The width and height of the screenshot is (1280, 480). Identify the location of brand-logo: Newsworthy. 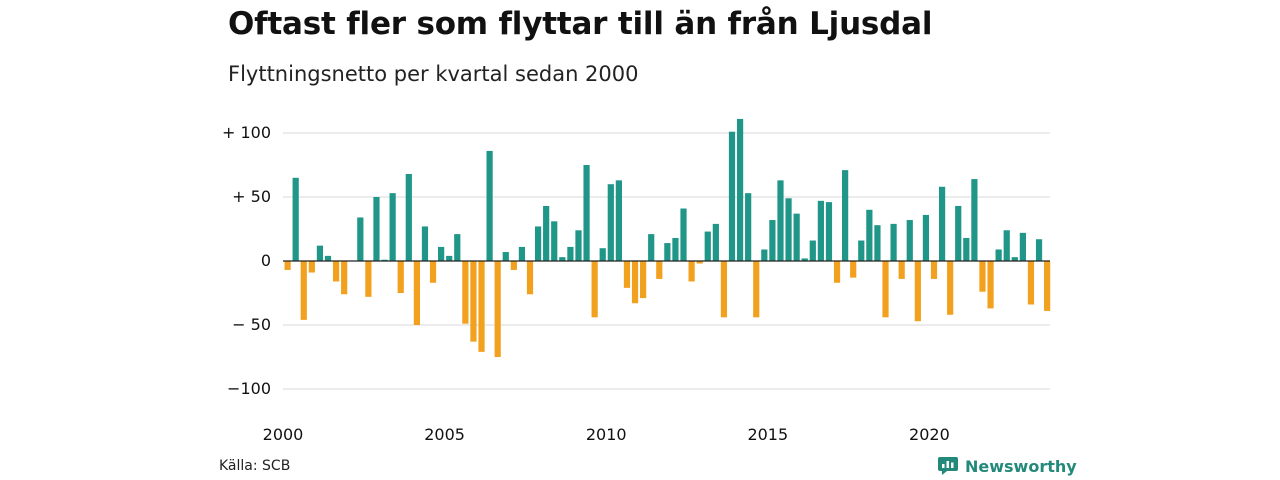
(1007, 466).